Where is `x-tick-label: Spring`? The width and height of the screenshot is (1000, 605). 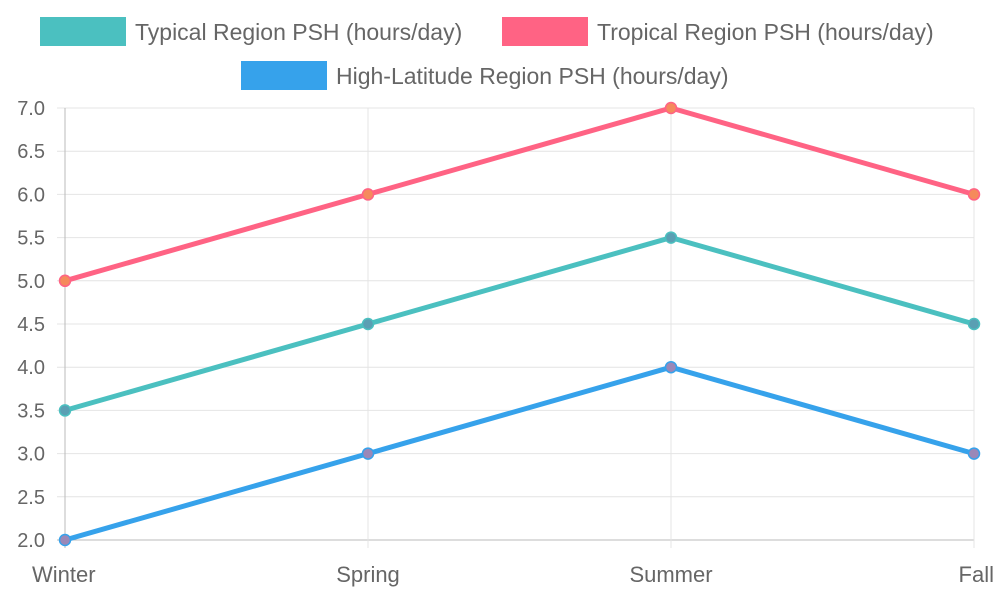 x-tick-label: Spring is located at coordinates (368, 574).